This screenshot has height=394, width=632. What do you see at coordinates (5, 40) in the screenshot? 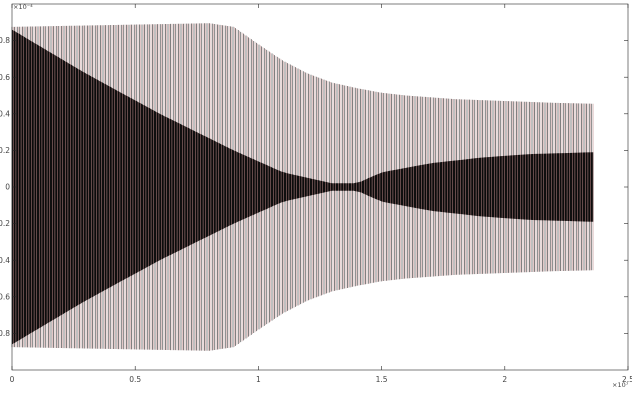
I see `y-tick-label: 0.8` at bounding box center [5, 40].